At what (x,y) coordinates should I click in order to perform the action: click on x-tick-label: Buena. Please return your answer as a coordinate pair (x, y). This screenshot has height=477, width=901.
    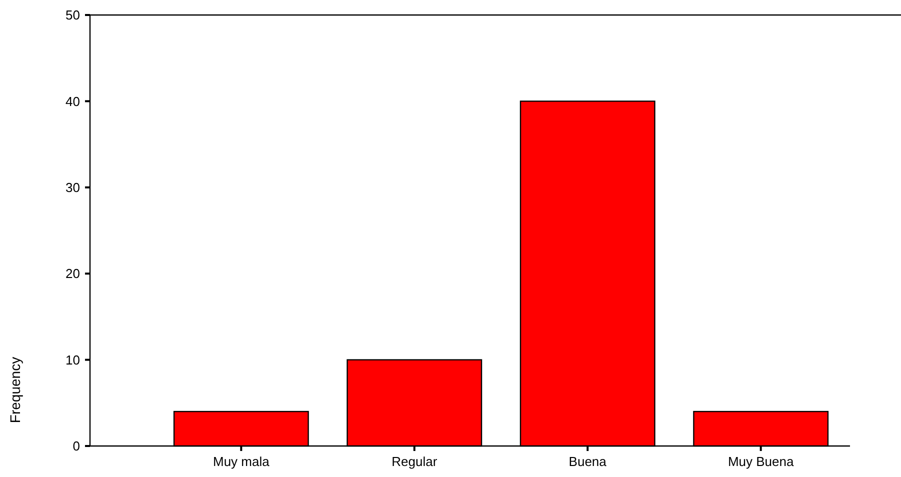
    Looking at the image, I should click on (588, 461).